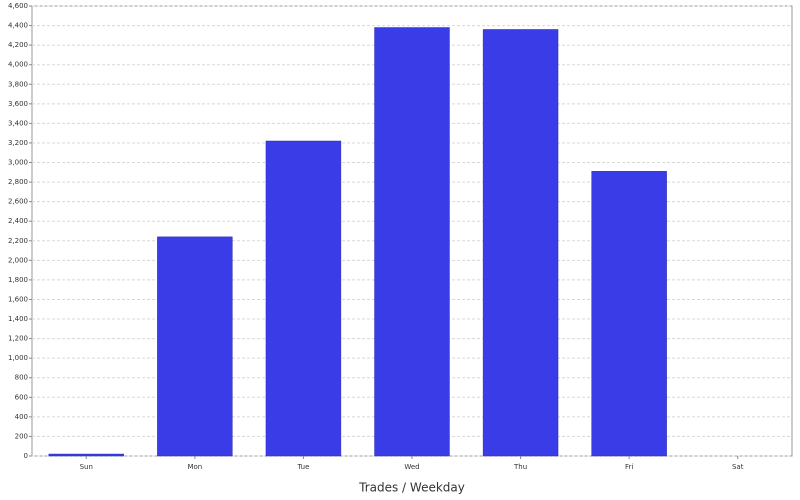  What do you see at coordinates (18, 260) in the screenshot?
I see `y-tick-label: 2,000` at bounding box center [18, 260].